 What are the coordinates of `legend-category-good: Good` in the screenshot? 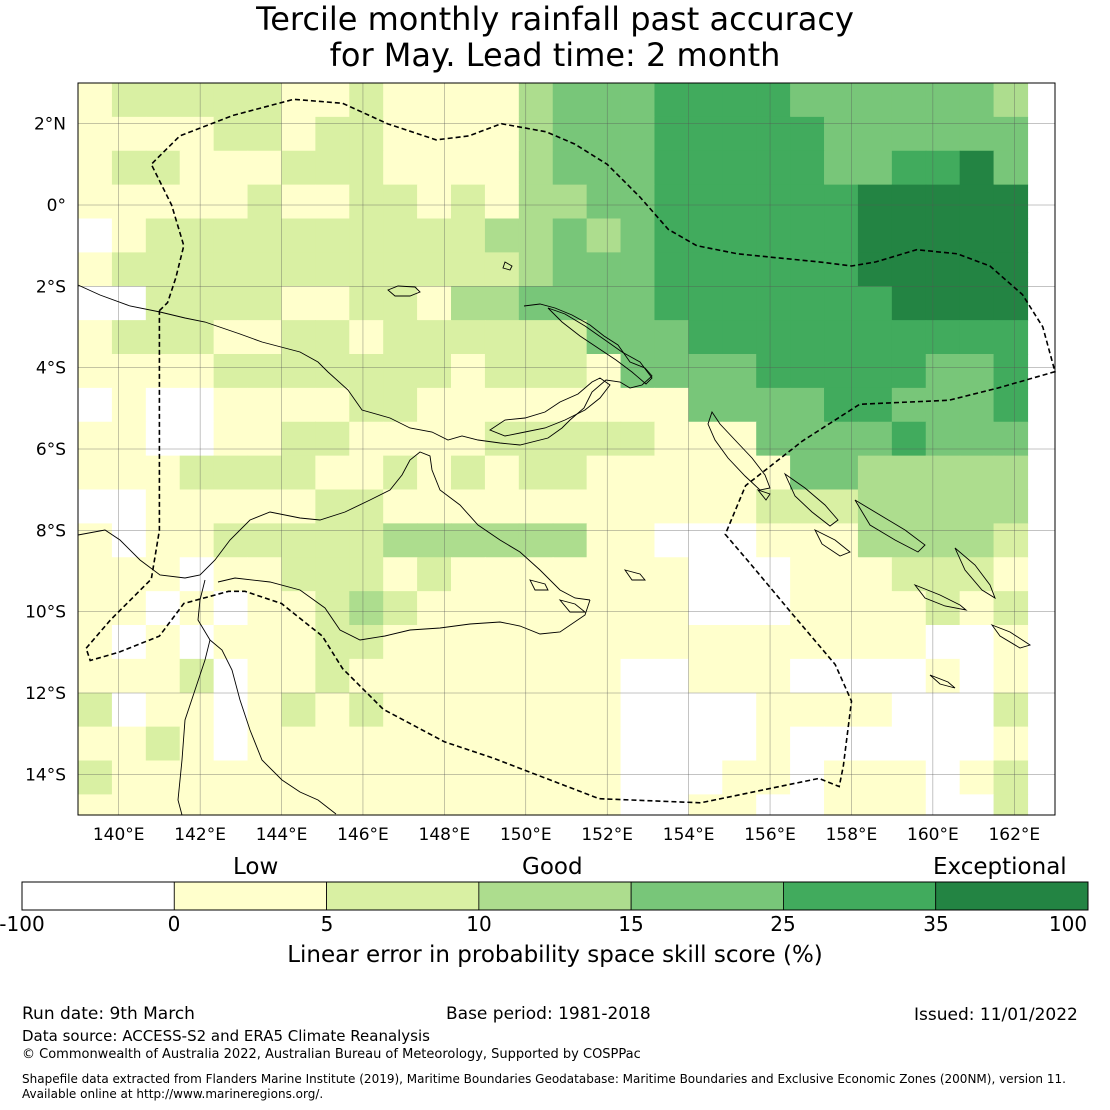 It's located at (552, 867).